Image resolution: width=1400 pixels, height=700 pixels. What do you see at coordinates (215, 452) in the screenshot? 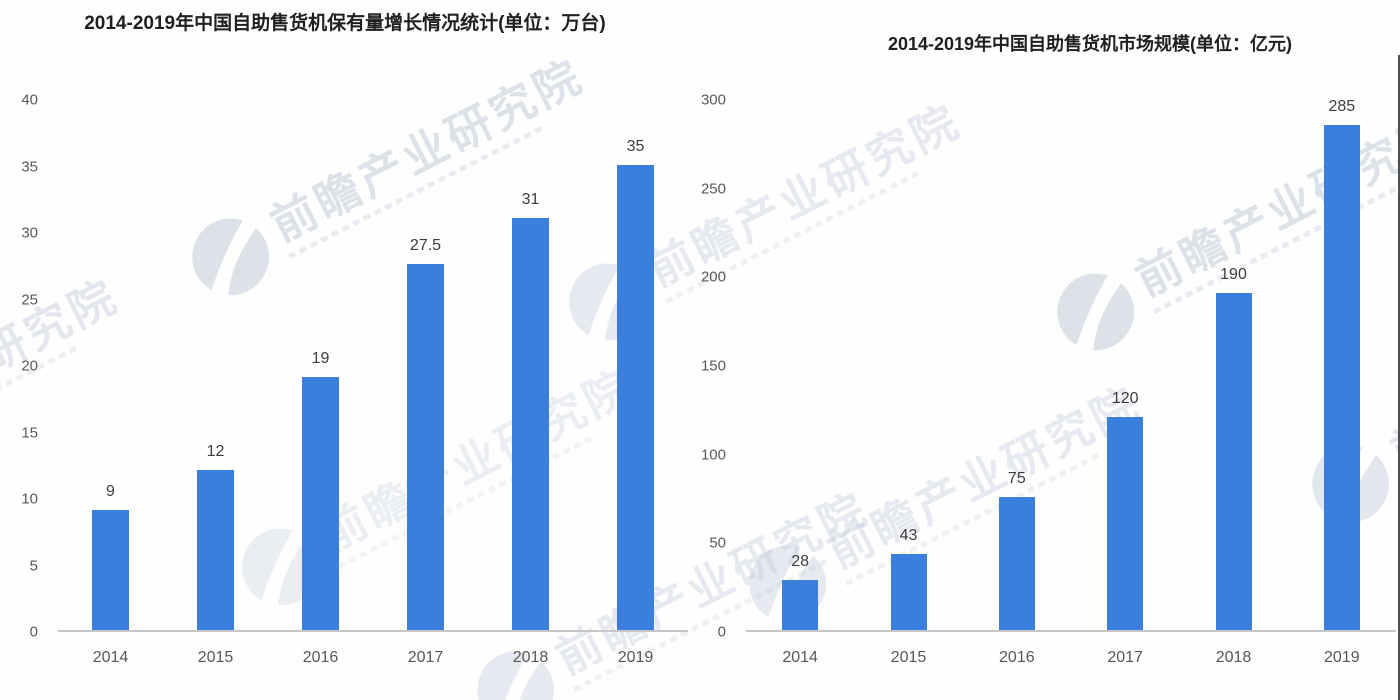
I see `value-label: 12` at bounding box center [215, 452].